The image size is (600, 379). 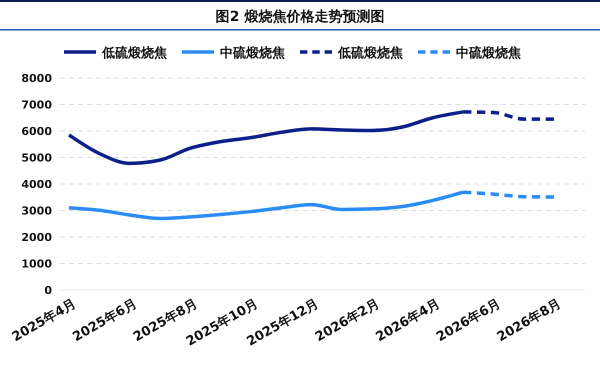 What do you see at coordinates (48, 290) in the screenshot?
I see `y-tick-label: 0` at bounding box center [48, 290].